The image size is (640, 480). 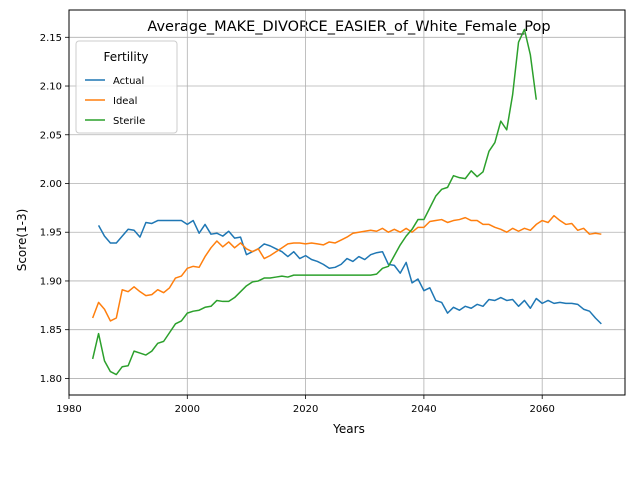 What do you see at coordinates (541, 409) in the screenshot?
I see `x-tick-label: 2060` at bounding box center [541, 409].